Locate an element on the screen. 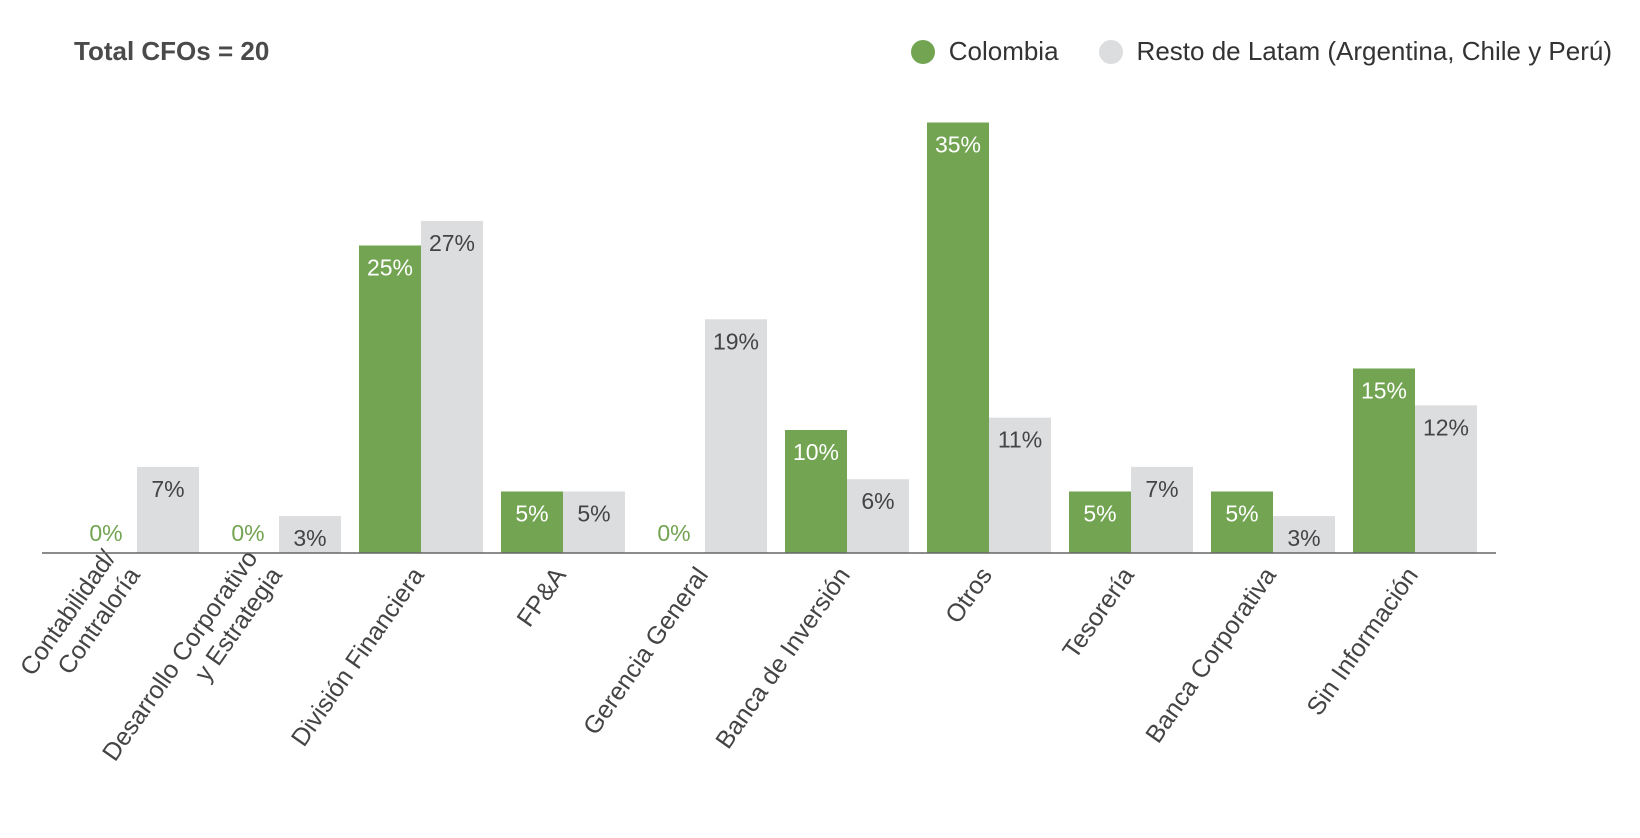 The image size is (1640, 838). category-label-4: Gerencia General is located at coordinates (646, 651).